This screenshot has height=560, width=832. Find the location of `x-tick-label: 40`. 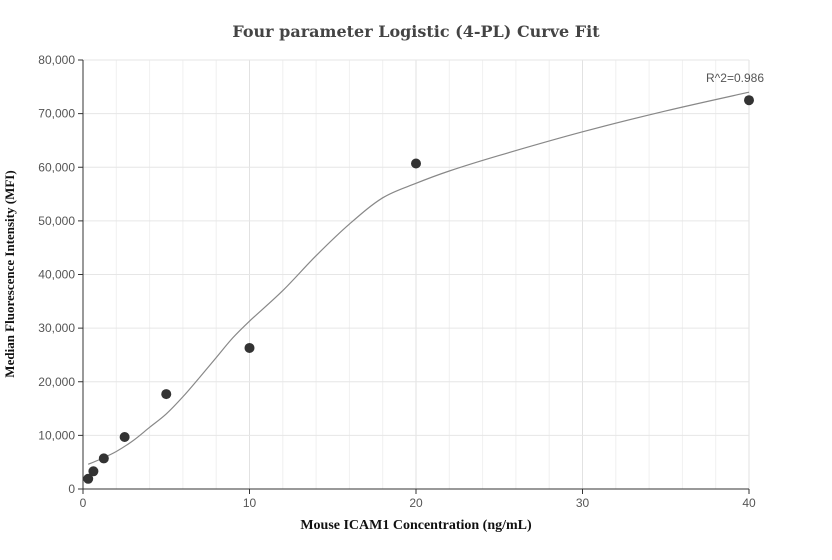

x-tick-label: 40 is located at coordinates (749, 503).